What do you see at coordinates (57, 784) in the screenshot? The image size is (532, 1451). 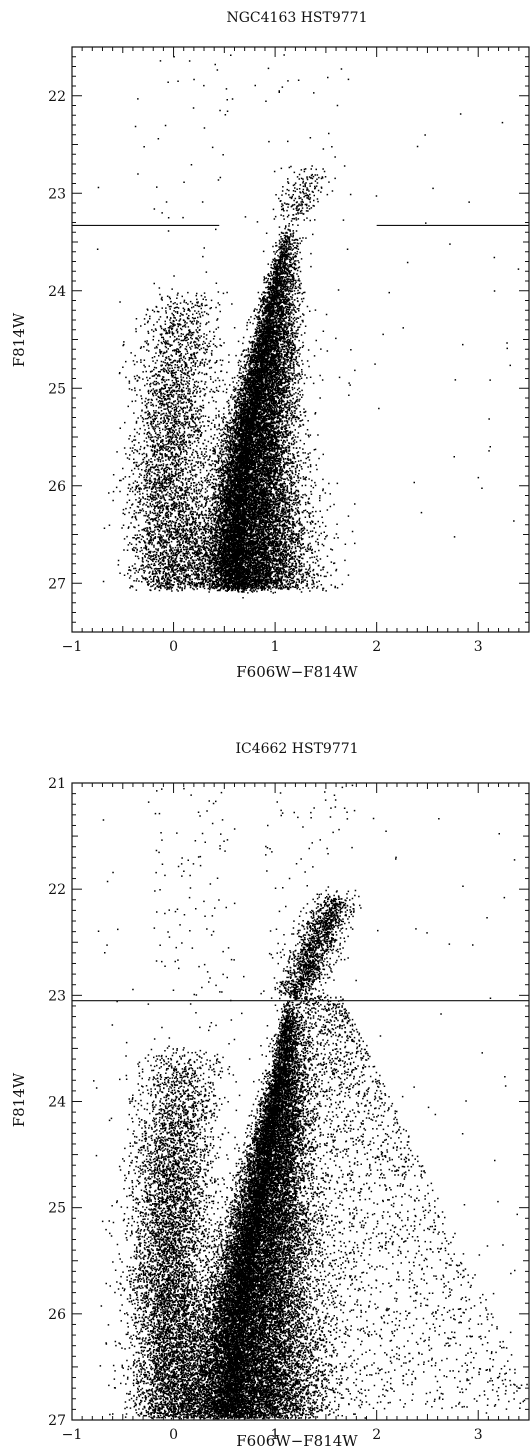 I see `y-tick-label: 21` at bounding box center [57, 784].